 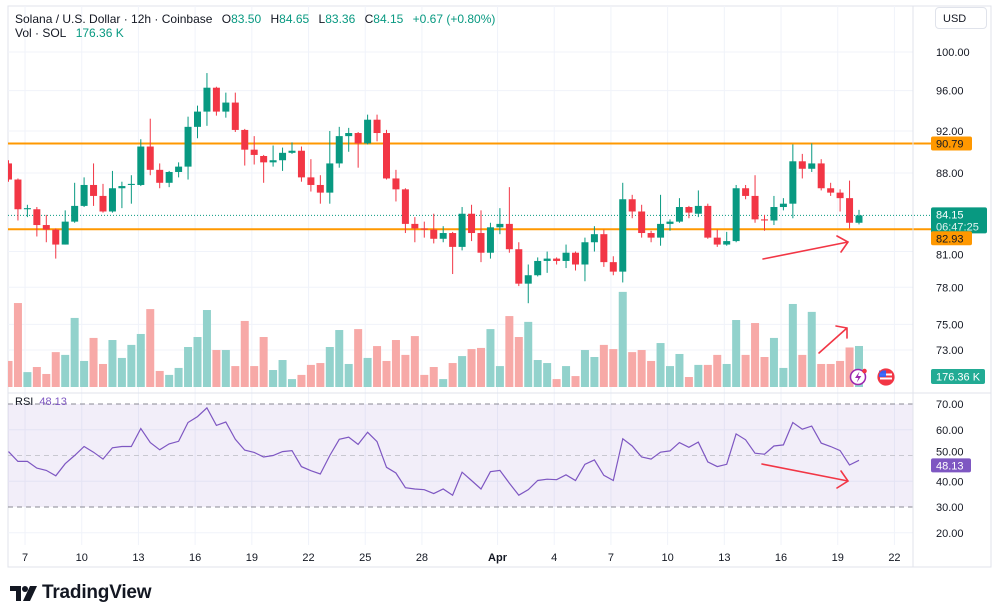 I want to click on rsi-badge, so click(x=951, y=465).